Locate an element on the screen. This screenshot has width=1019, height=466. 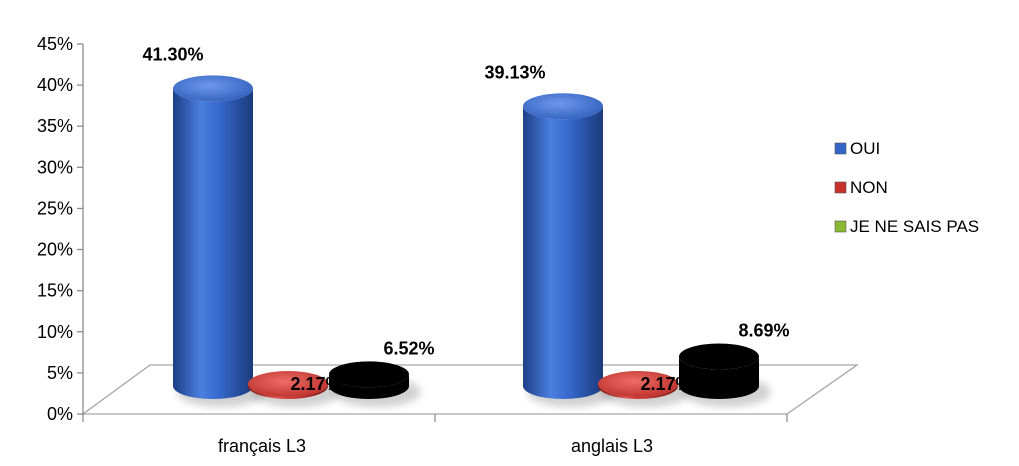
data-label: 8.69% is located at coordinates (763, 331).